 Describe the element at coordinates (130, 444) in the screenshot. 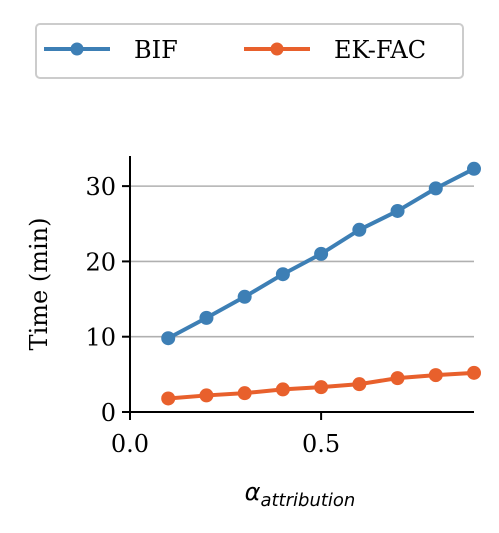

I see `x-tick-label: 0.0` at that location.